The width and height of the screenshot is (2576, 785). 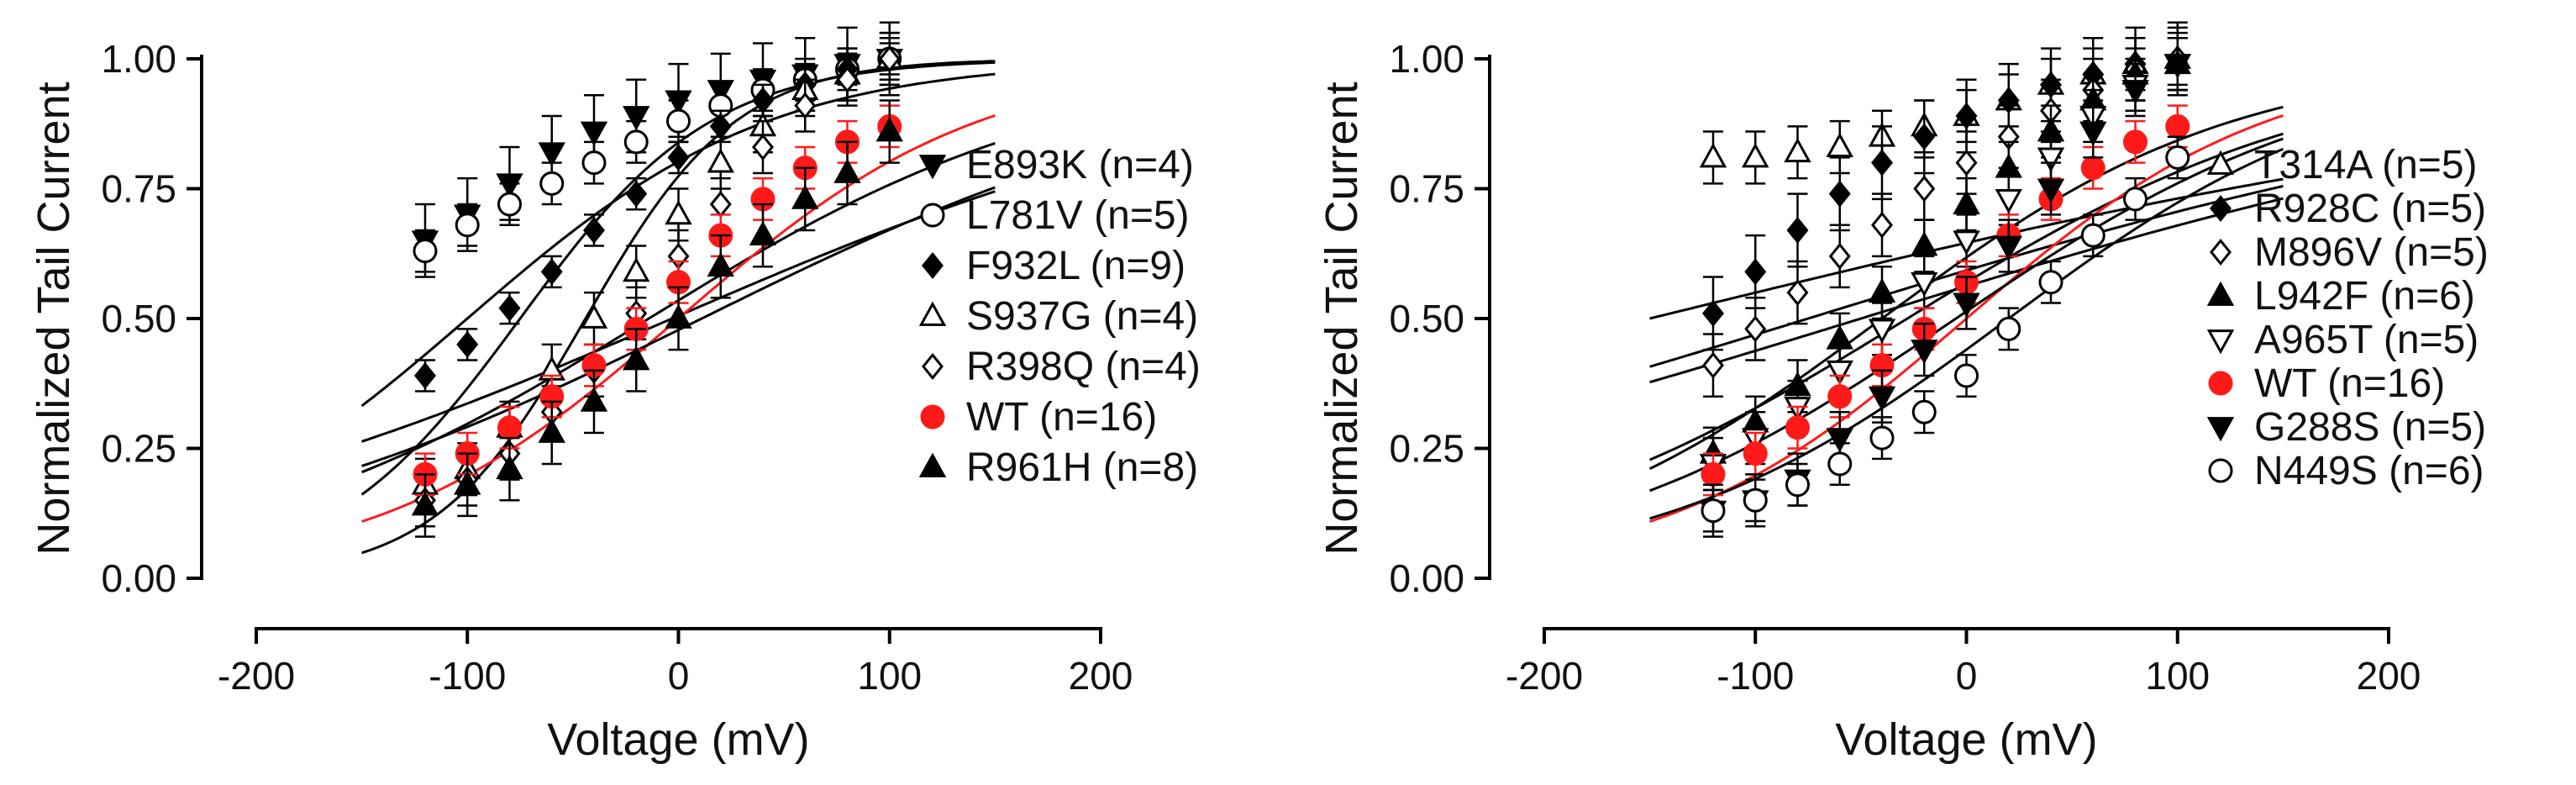 What do you see at coordinates (1426, 59) in the screenshot?
I see `y-tick-label: 1.00` at bounding box center [1426, 59].